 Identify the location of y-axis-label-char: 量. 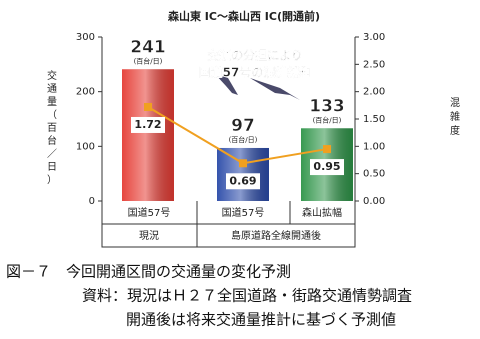
(52, 102).